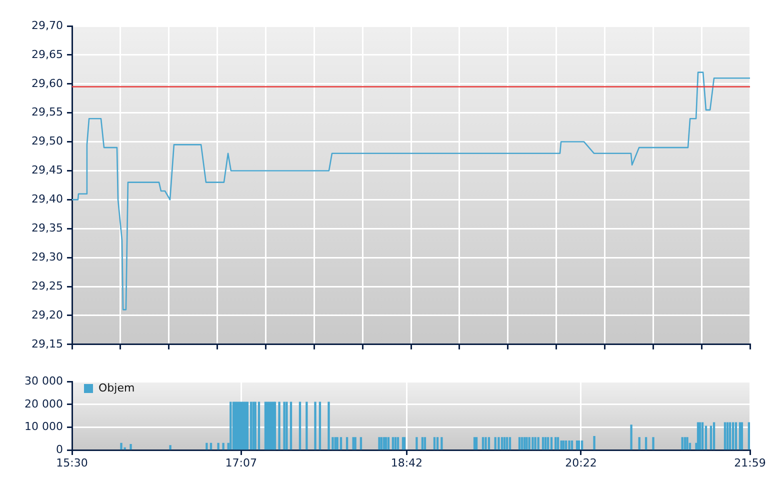 The height and width of the screenshot is (490, 780). What do you see at coordinates (47, 257) in the screenshot?
I see `y-tick-label: 29,30` at bounding box center [47, 257].